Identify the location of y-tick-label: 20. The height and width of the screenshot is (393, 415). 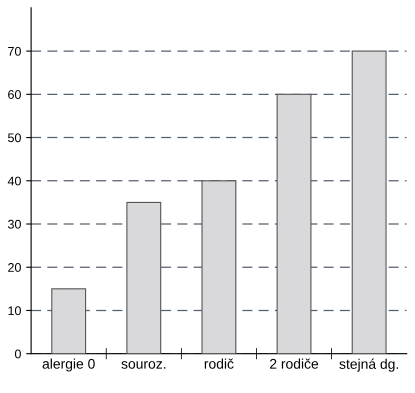
(14, 267).